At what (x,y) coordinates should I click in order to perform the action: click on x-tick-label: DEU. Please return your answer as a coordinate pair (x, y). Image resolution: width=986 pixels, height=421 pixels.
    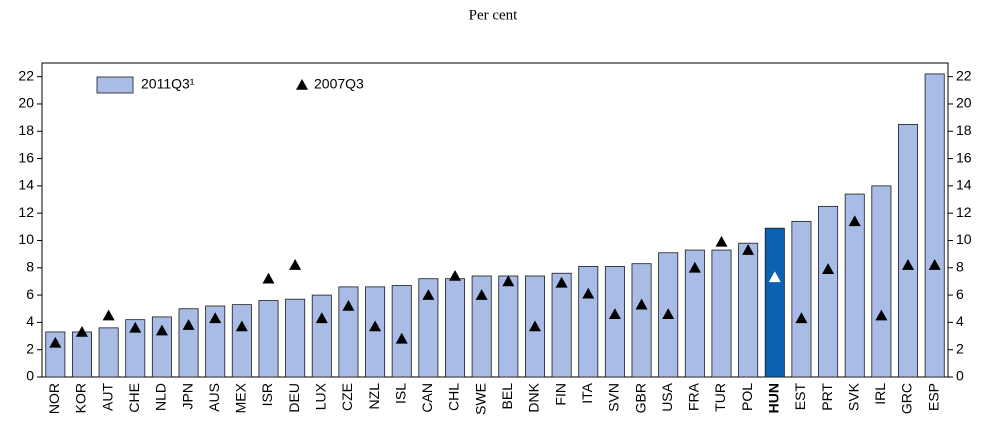
    Looking at the image, I should click on (294, 398).